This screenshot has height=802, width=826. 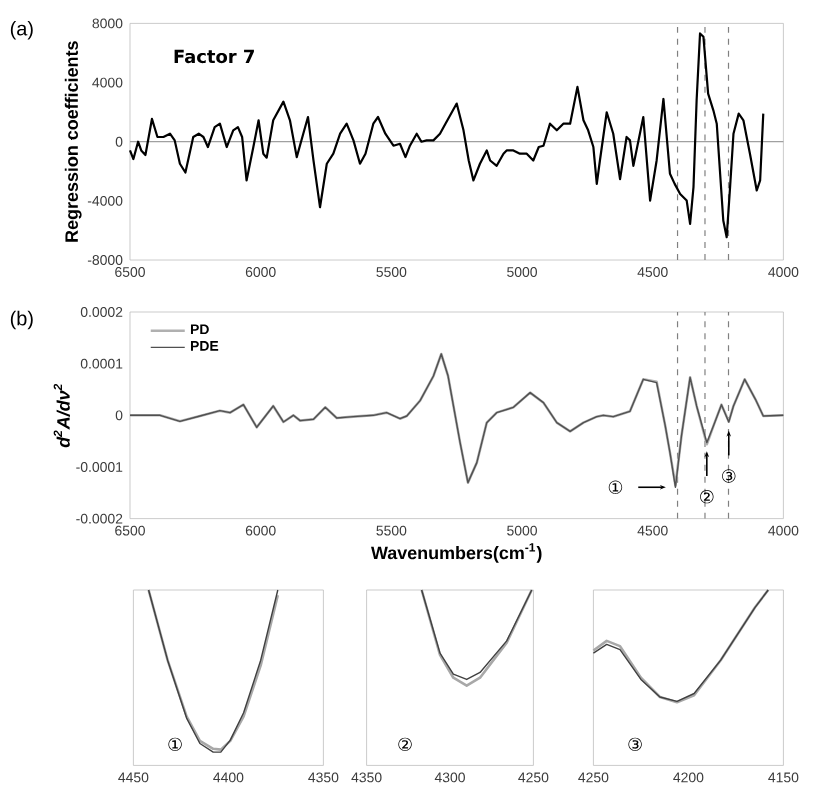 I want to click on y-axis-title: Regression coefficients, so click(x=73, y=141).